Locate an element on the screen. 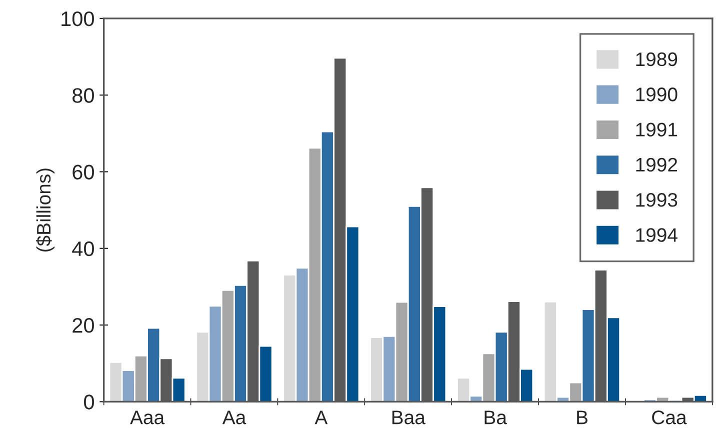  y-tick-label: 80 is located at coordinates (83, 95).